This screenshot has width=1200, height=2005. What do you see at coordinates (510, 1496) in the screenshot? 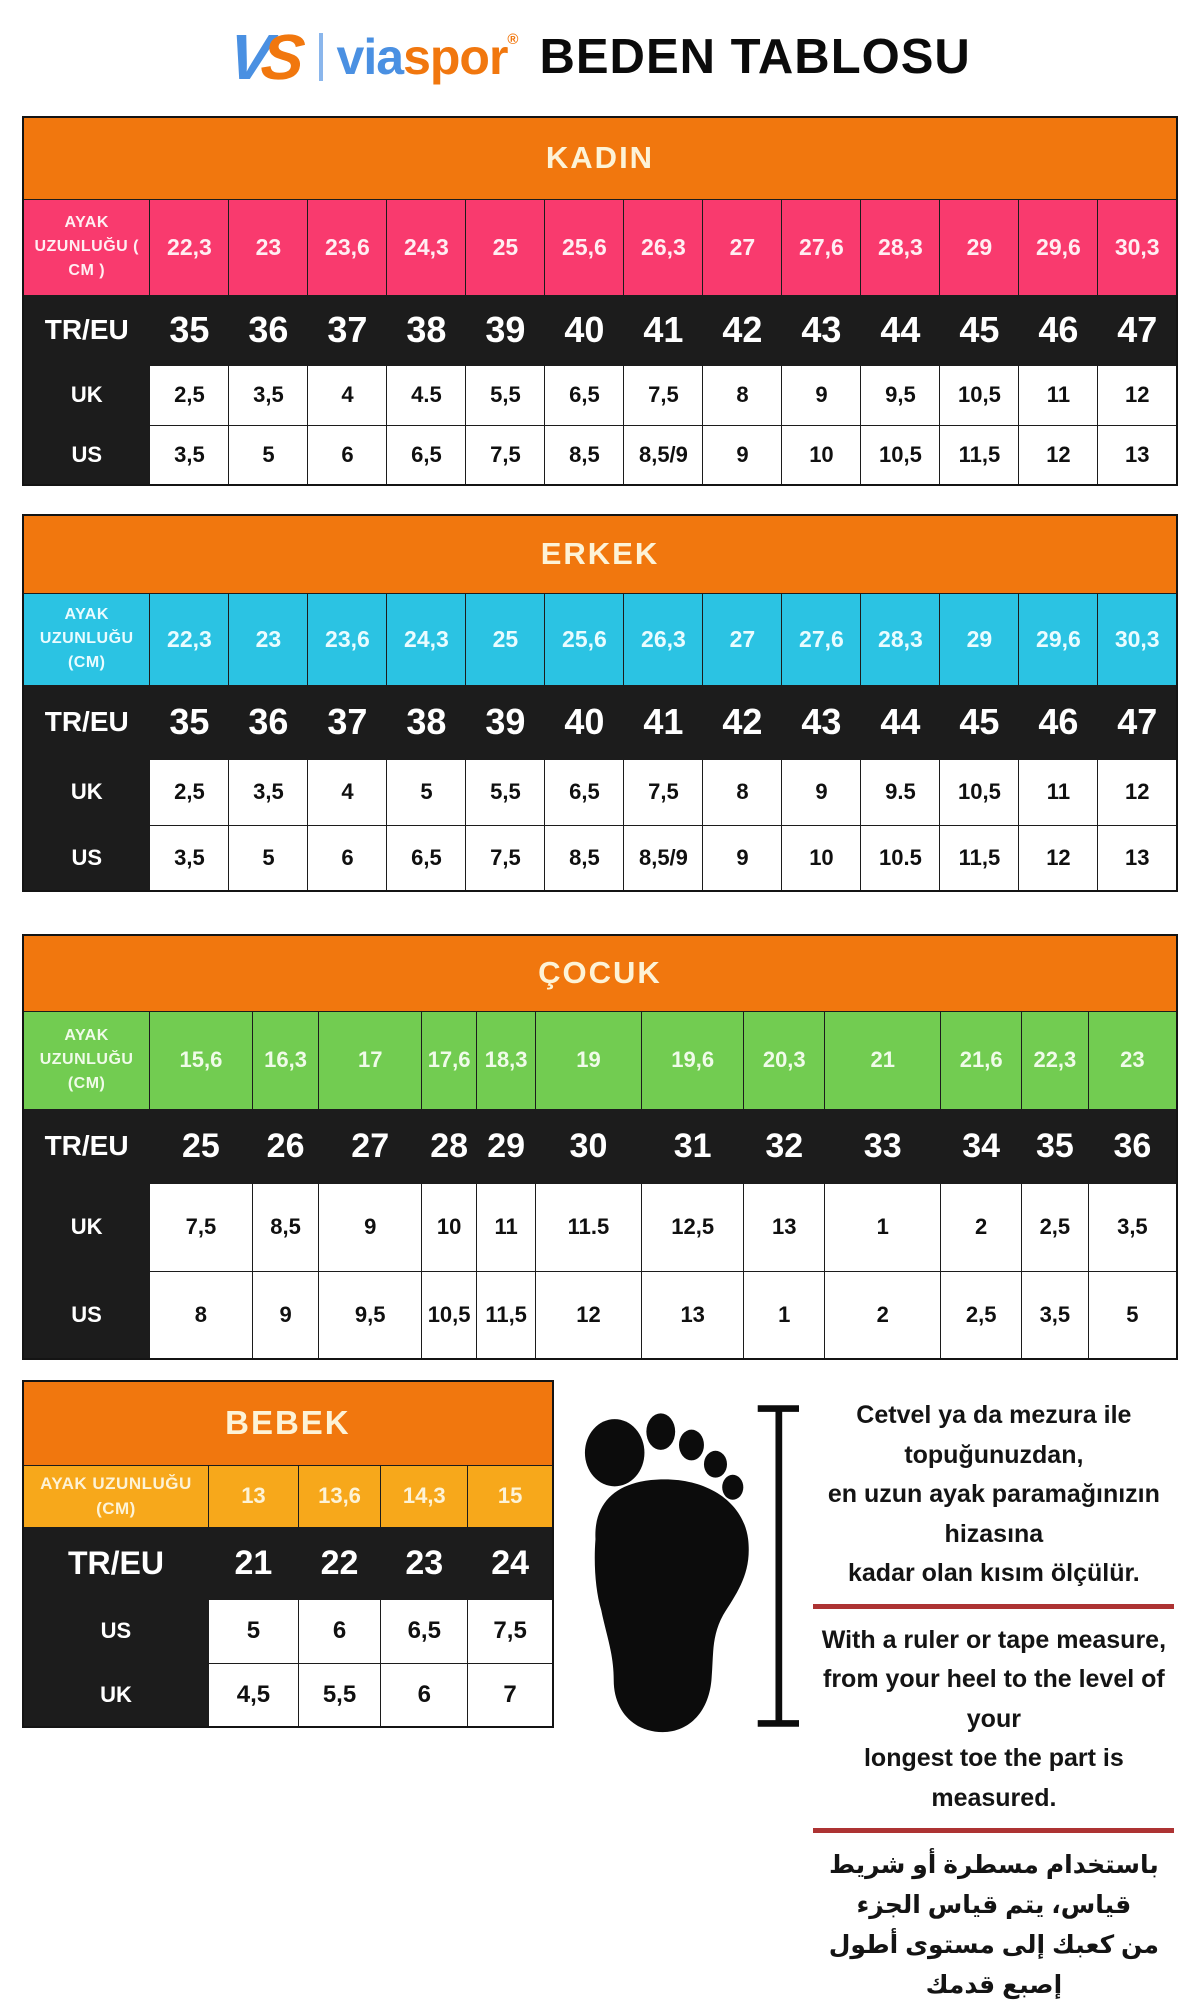
I see `size-cell: 15` at bounding box center [510, 1496].